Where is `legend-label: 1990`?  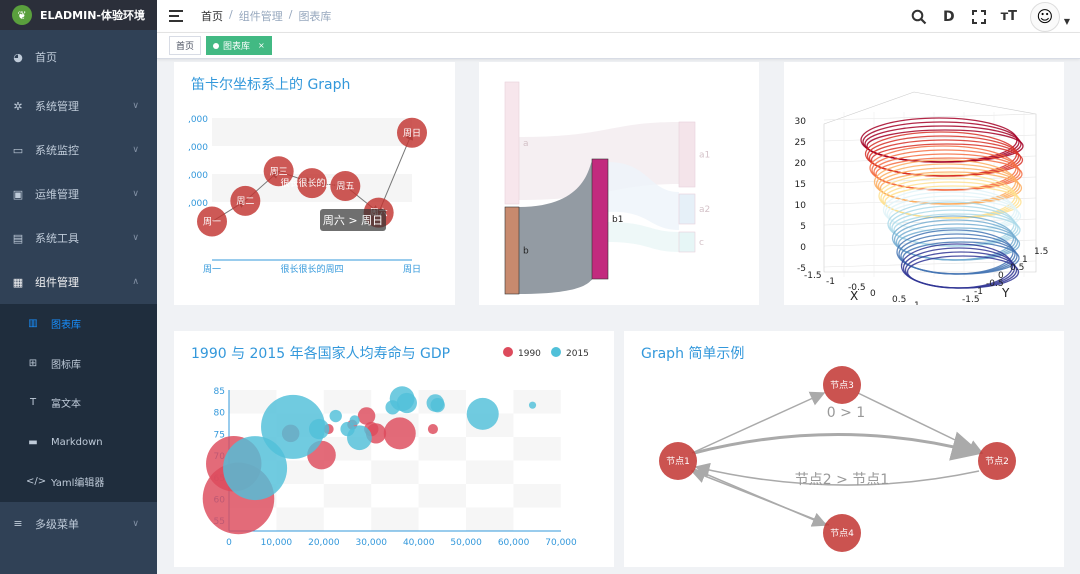 legend-label: 1990 is located at coordinates (529, 354).